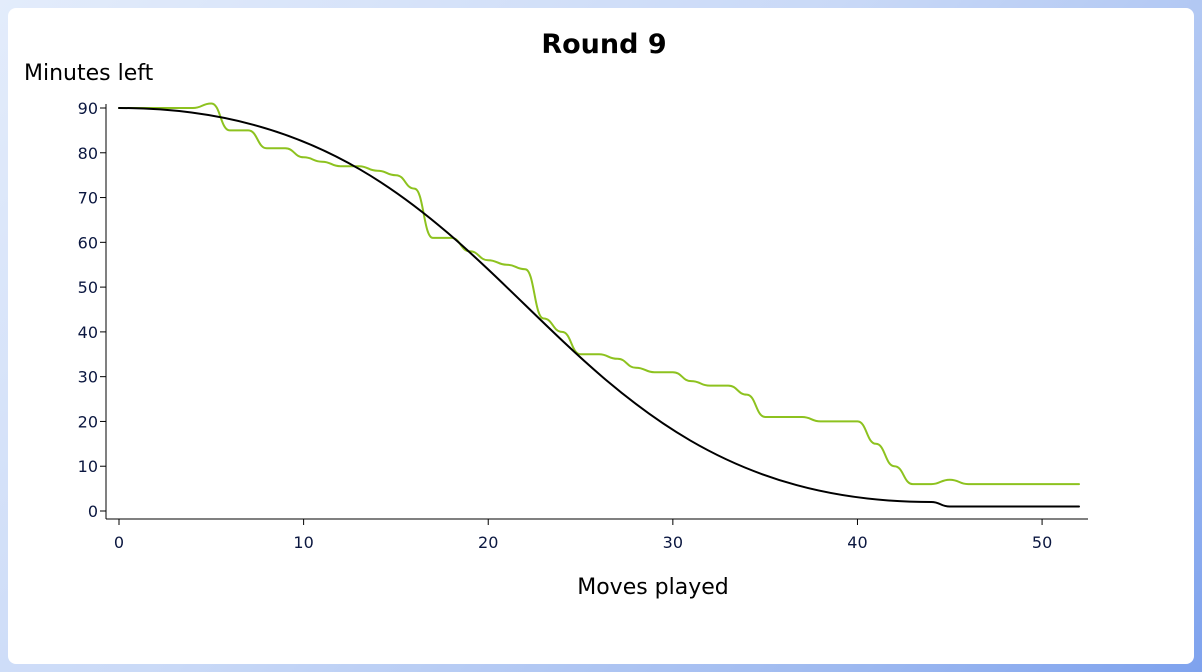  What do you see at coordinates (88, 242) in the screenshot?
I see `y-tick-label: 60` at bounding box center [88, 242].